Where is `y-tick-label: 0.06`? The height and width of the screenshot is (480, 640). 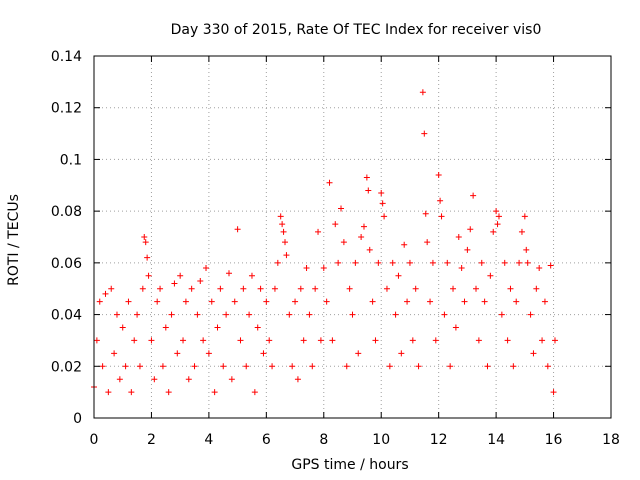 y-tick-label: 0.06 is located at coordinates (66, 264).